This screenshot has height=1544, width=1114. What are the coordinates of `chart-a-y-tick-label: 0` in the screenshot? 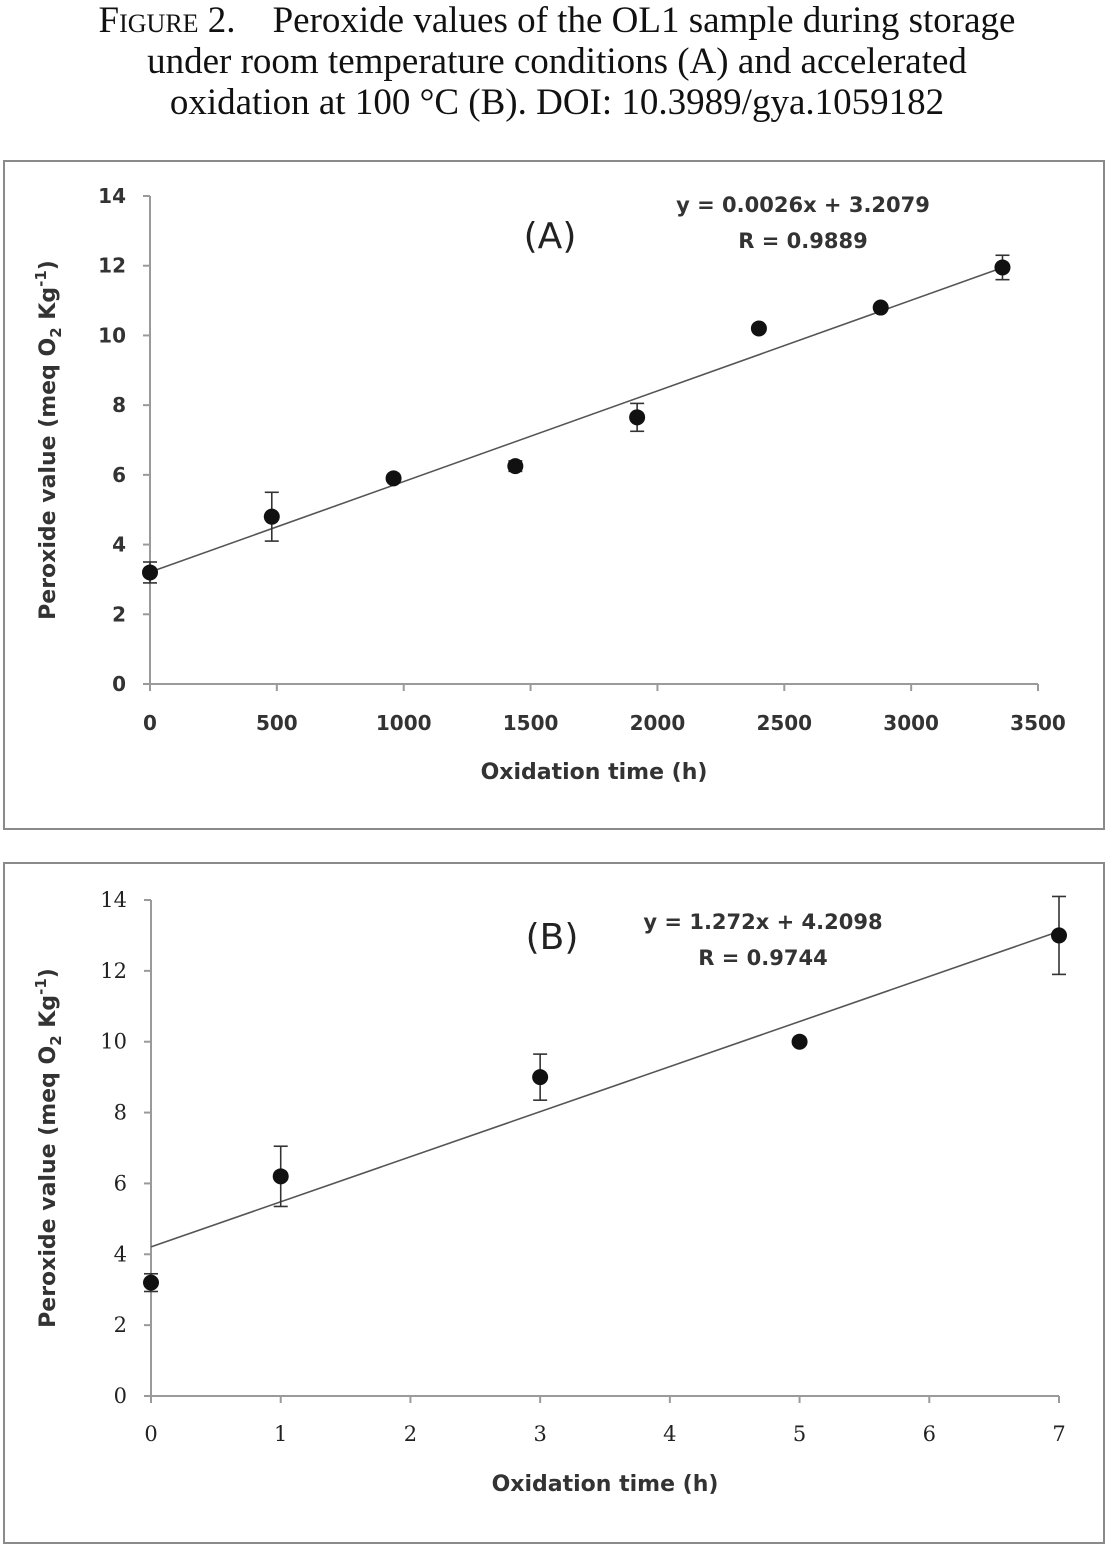 It's located at (119, 684).